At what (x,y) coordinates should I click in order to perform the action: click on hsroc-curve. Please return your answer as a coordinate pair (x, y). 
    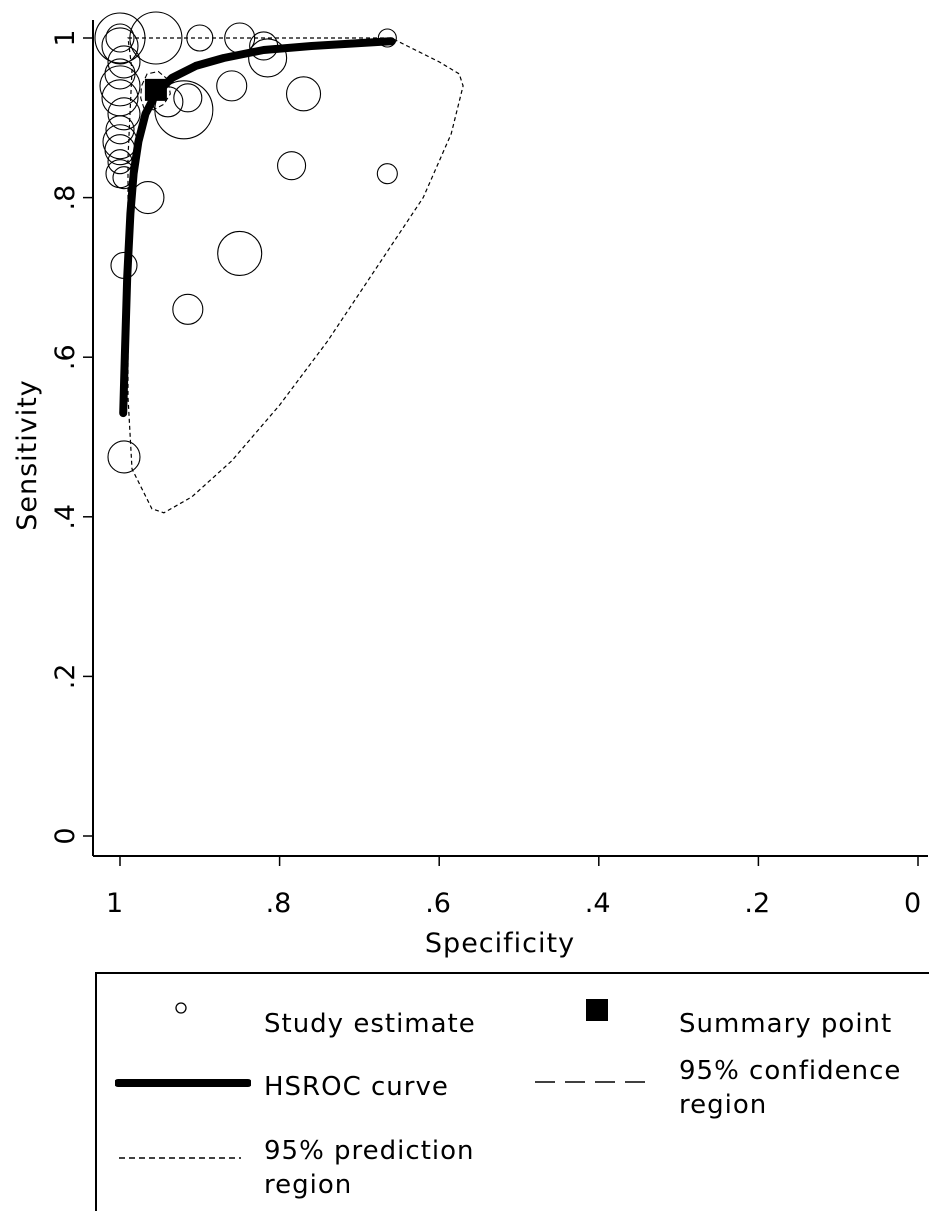
    Looking at the image, I should click on (257, 227).